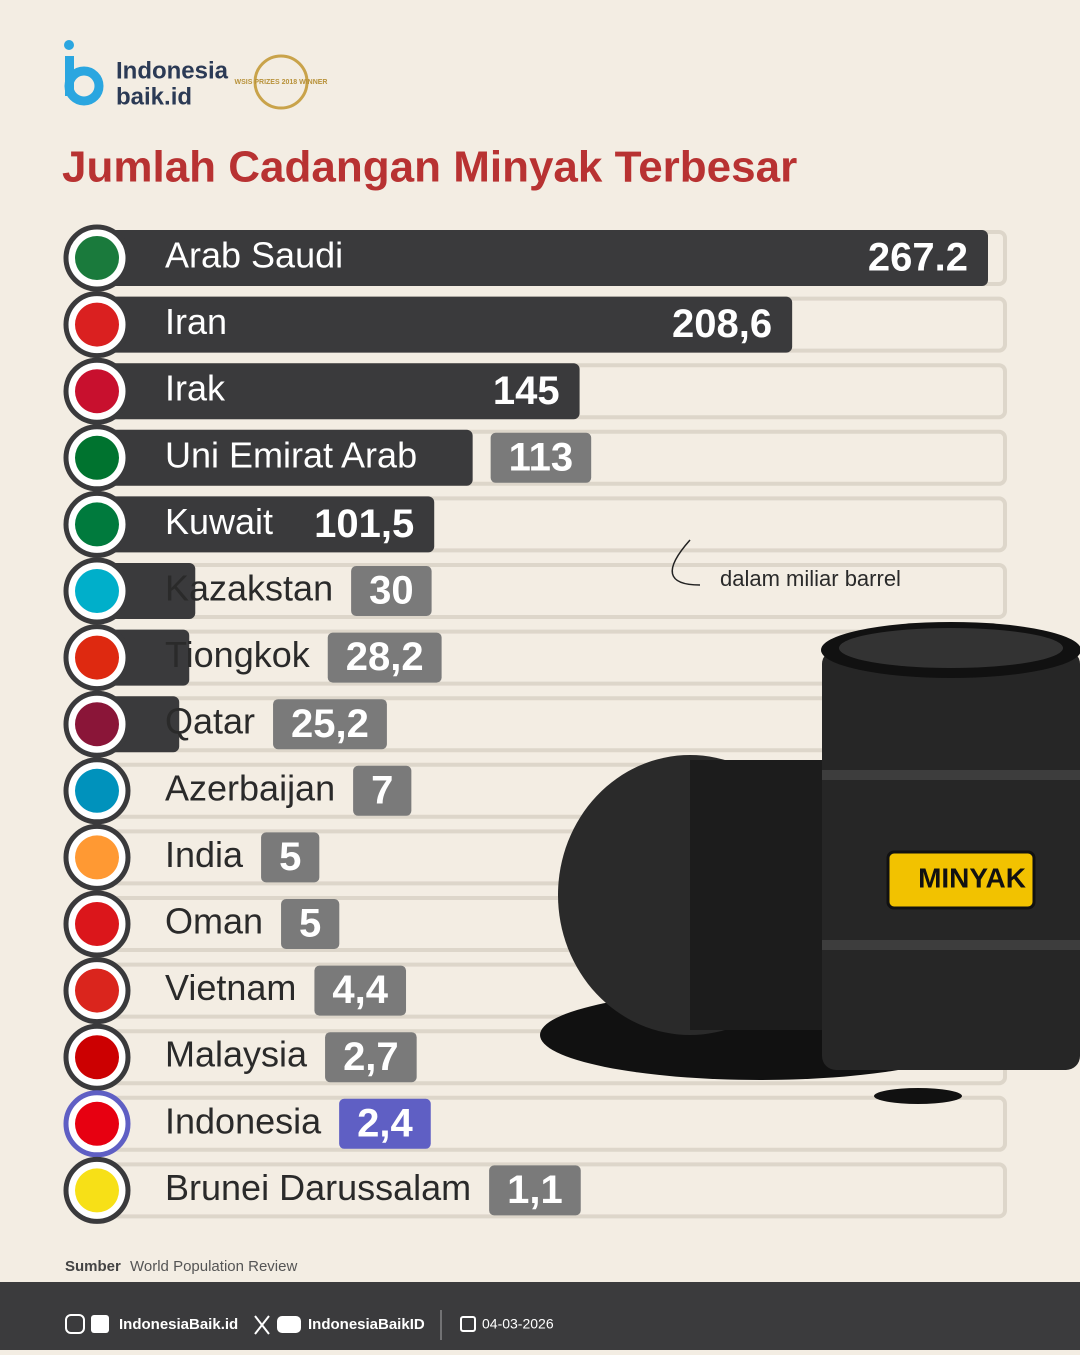 The image size is (1080, 1355). I want to click on youtube-icon, so click(289, 1324).